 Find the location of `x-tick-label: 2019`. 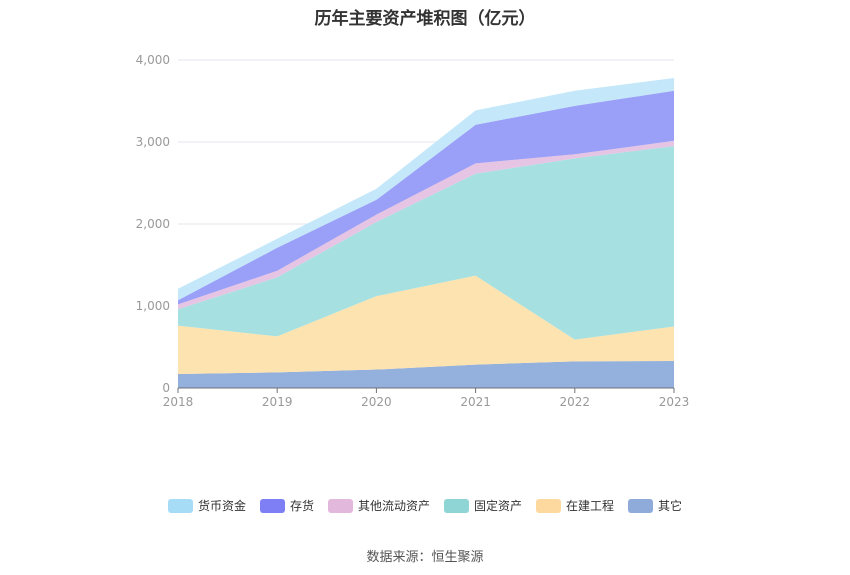

x-tick-label: 2019 is located at coordinates (277, 402).